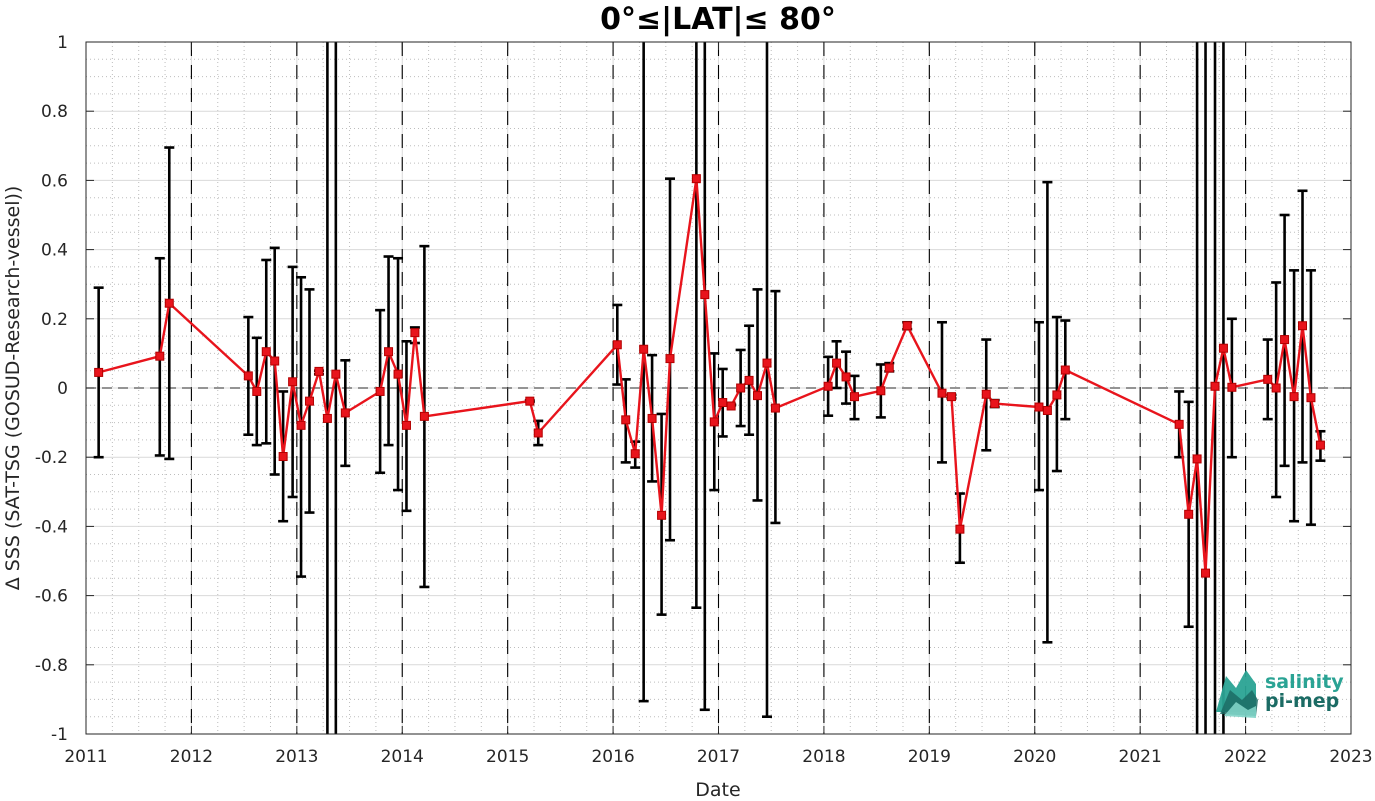  I want to click on y-tick-label: 0.4, so click(54, 251).